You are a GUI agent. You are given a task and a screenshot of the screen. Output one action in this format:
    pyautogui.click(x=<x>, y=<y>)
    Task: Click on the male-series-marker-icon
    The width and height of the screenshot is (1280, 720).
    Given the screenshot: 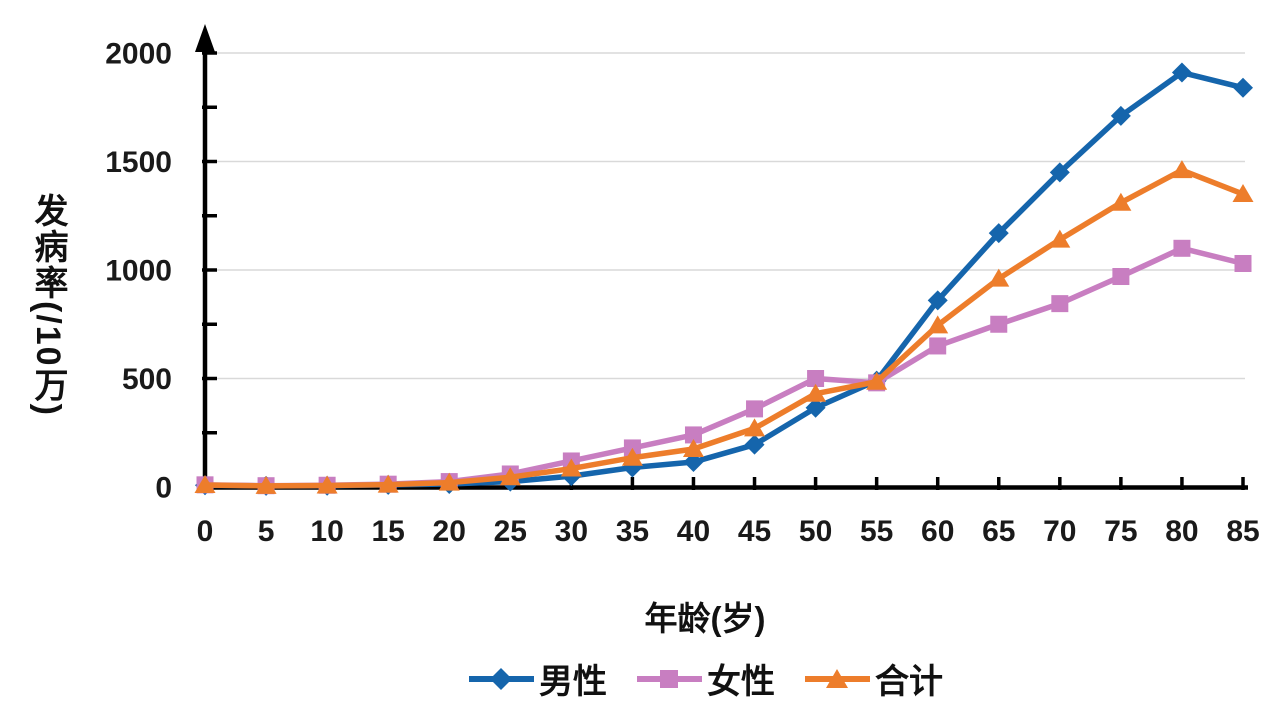 What is the action you would take?
    pyautogui.click(x=501, y=678)
    